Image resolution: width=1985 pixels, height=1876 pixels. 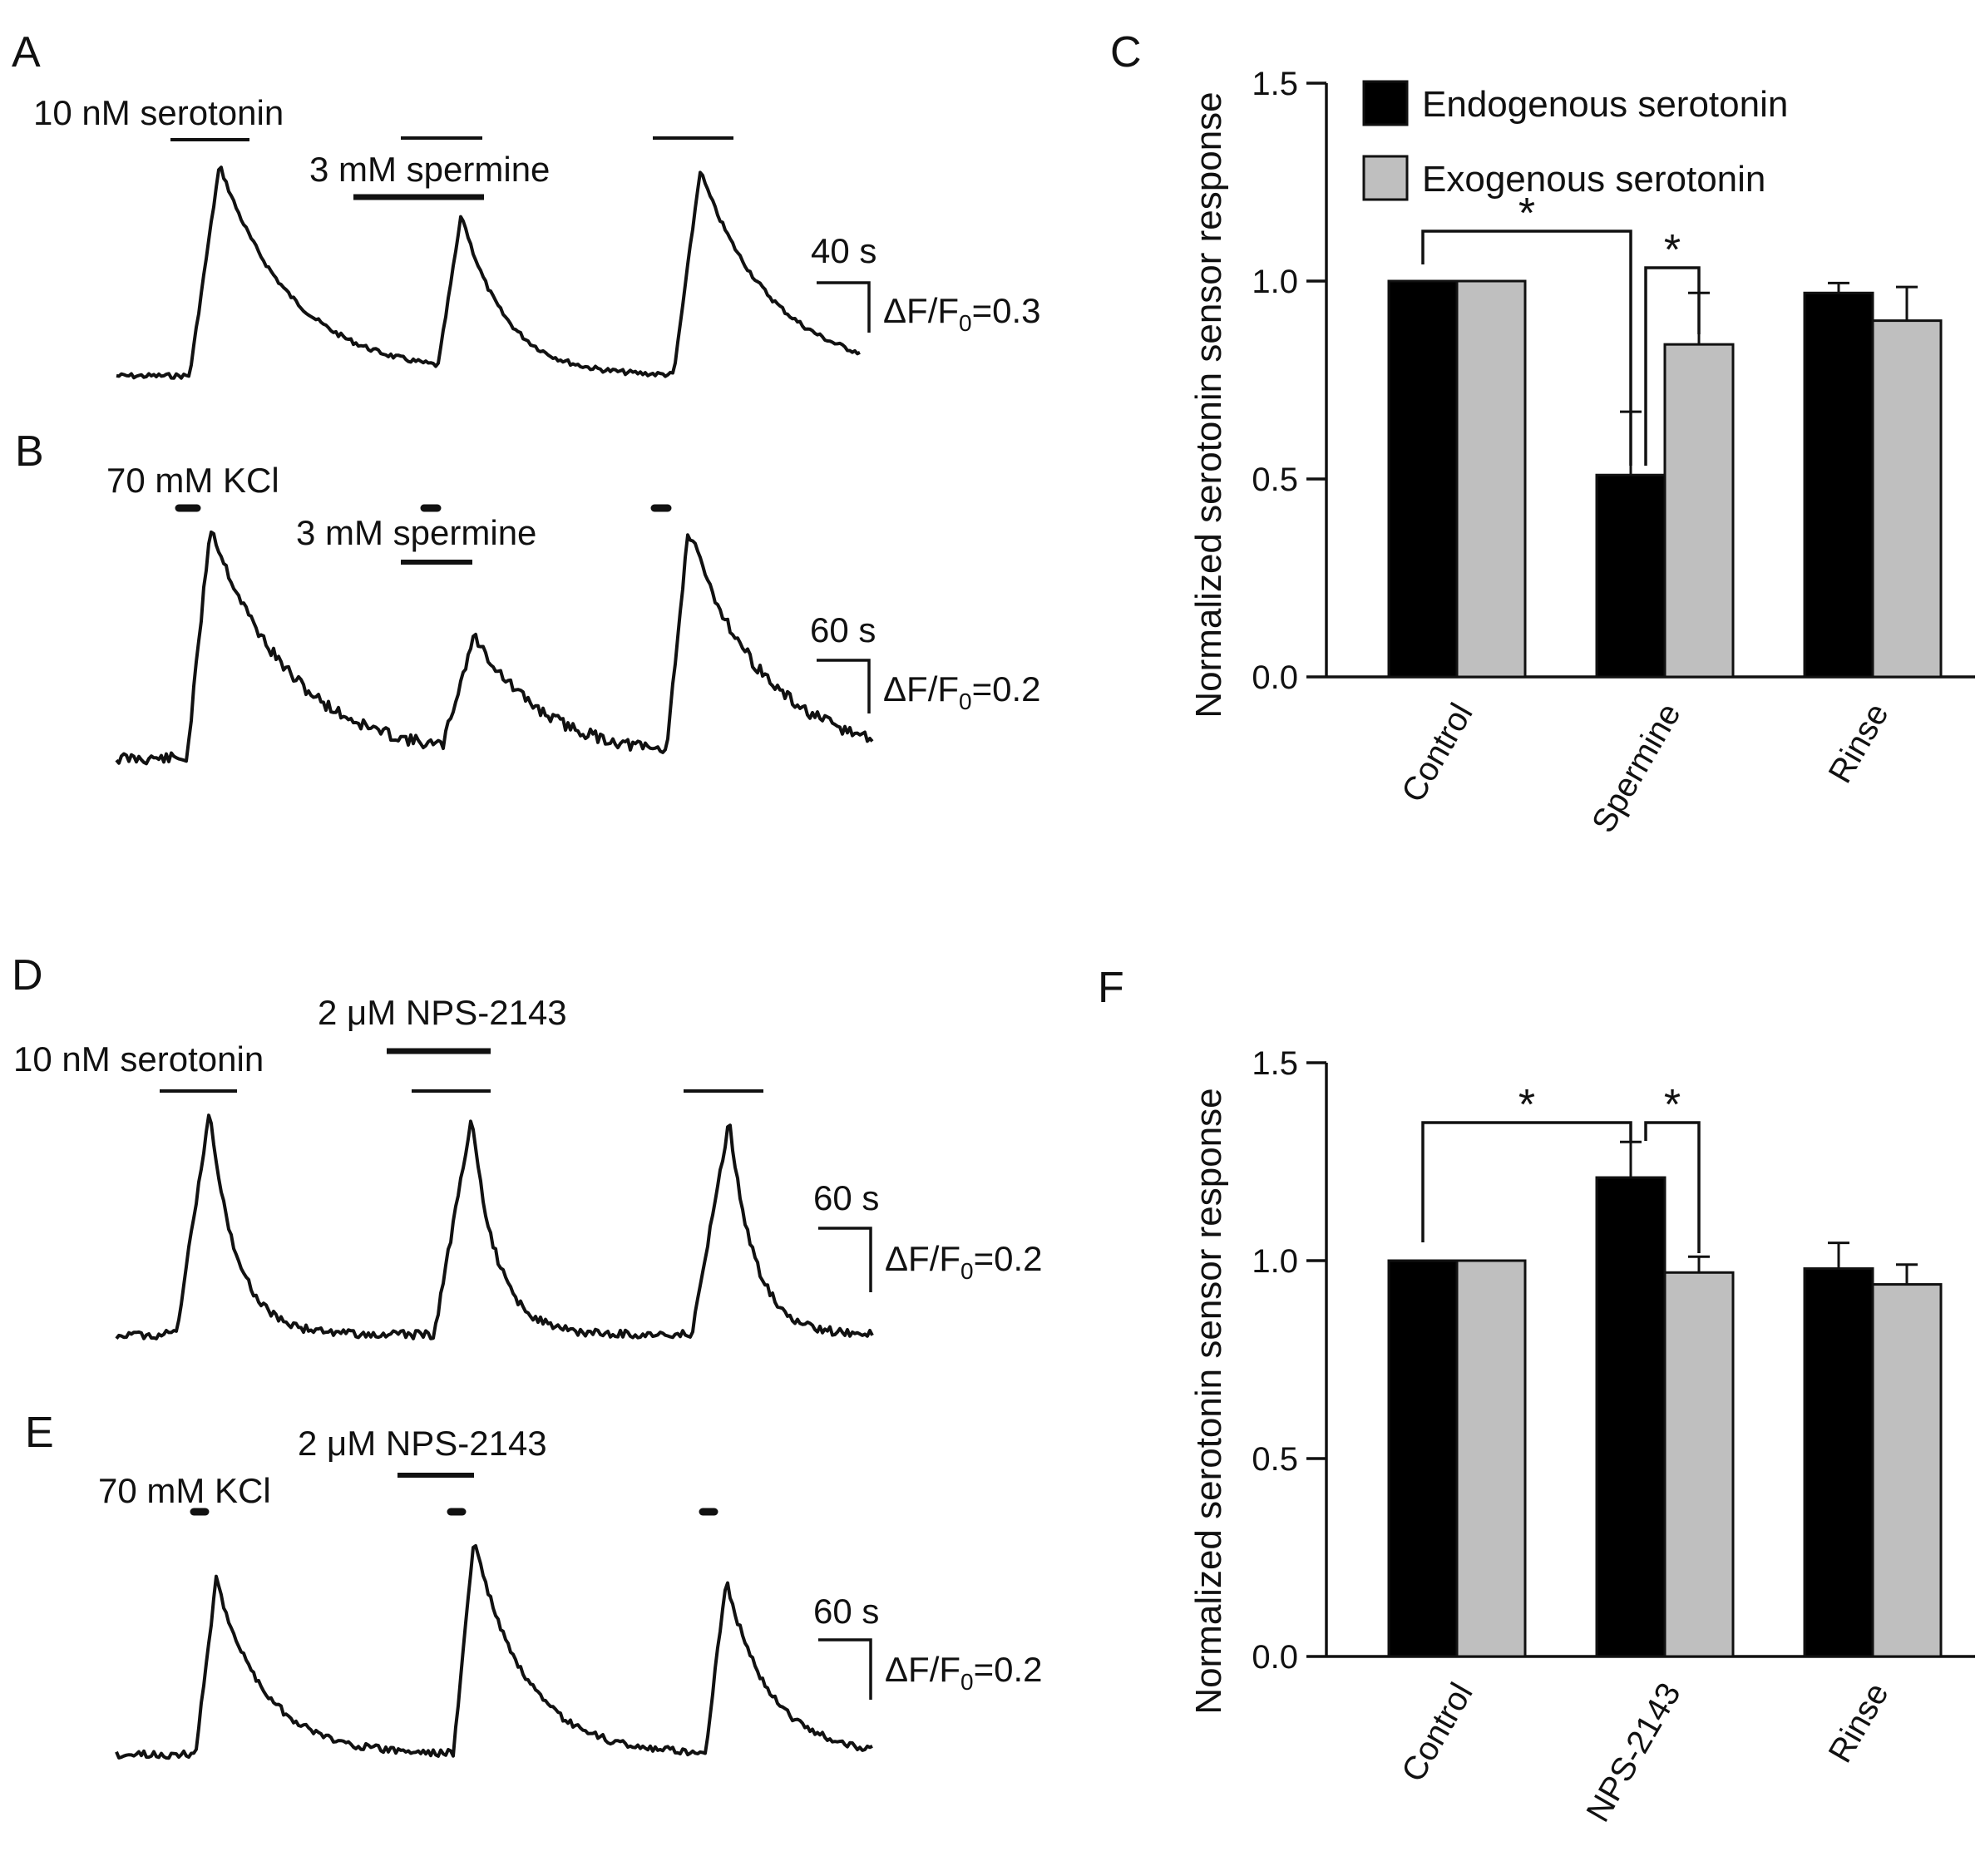 What do you see at coordinates (416, 532) in the screenshot?
I see `trace-b-drug2-label: 3 mM spermine` at bounding box center [416, 532].